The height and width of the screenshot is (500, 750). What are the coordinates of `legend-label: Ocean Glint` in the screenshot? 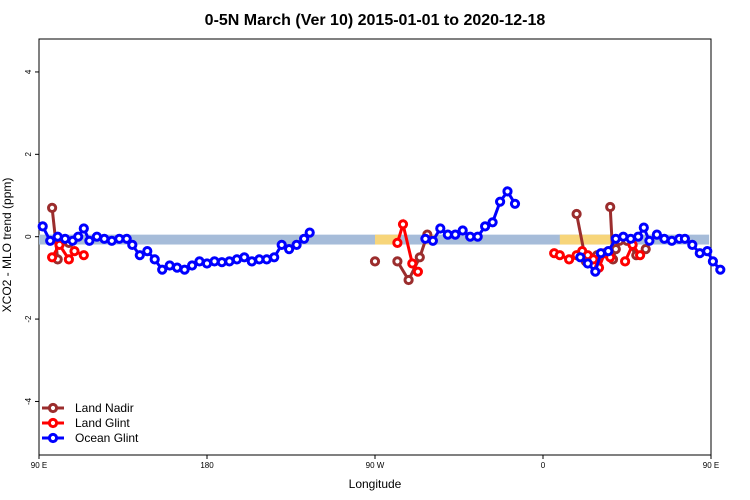 It's located at (107, 438).